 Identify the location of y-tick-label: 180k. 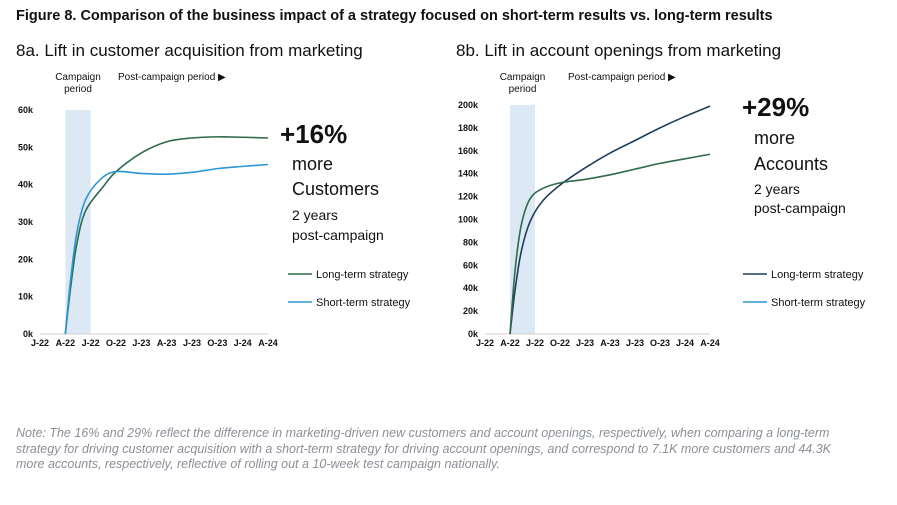
(468, 128).